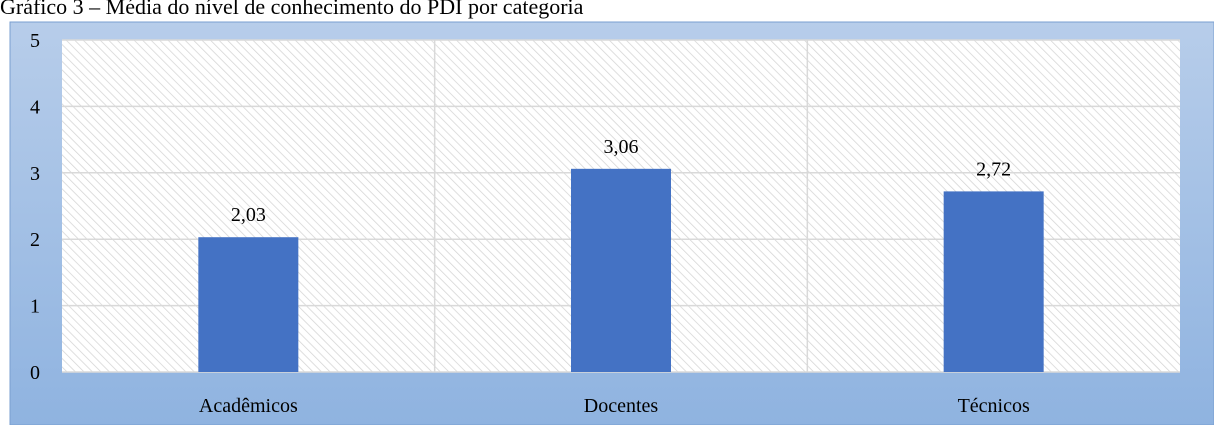 This screenshot has width=1214, height=425. Describe the element at coordinates (35, 107) in the screenshot. I see `y-tick-label: 4` at that location.